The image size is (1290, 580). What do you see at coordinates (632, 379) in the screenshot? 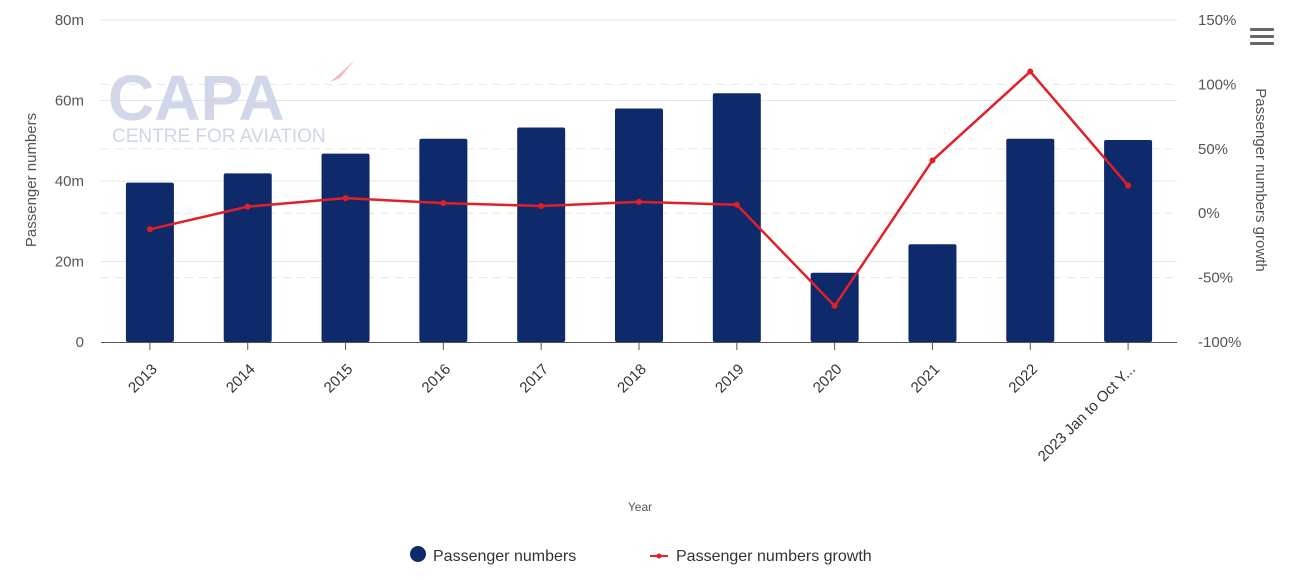
I see `x-tick-label: 2018` at bounding box center [632, 379].